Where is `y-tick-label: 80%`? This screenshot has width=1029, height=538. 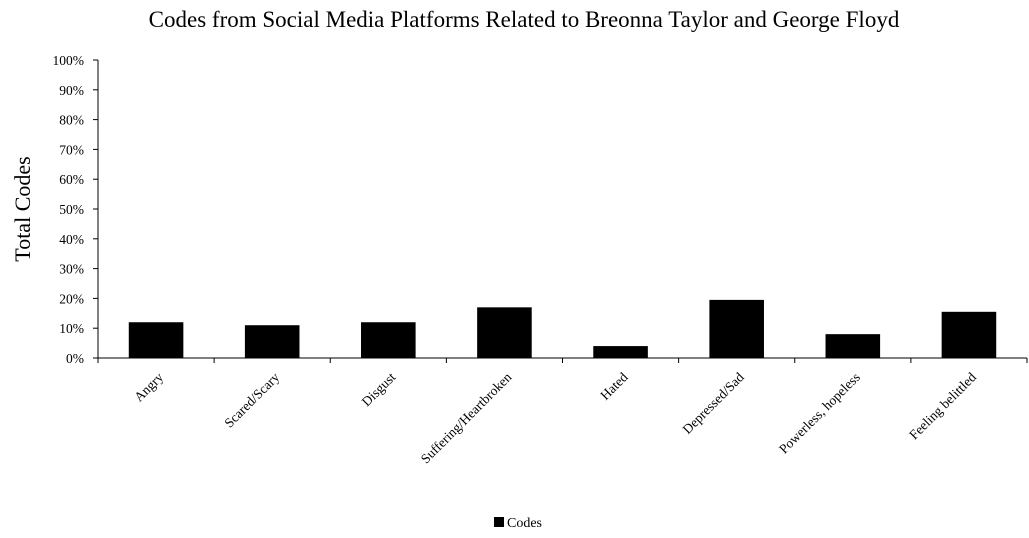 y-tick-label: 80% is located at coordinates (71, 120).